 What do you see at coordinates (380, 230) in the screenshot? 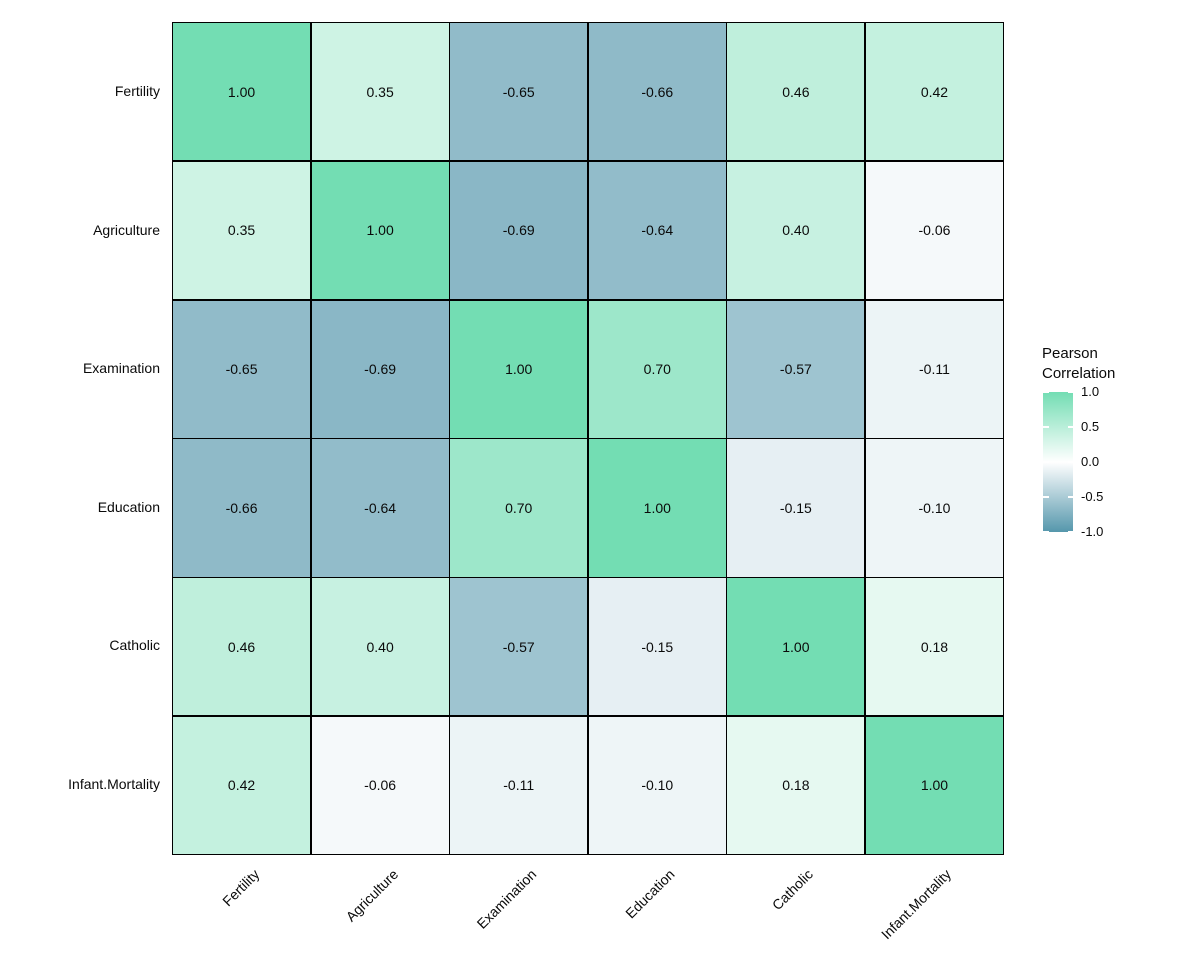
I see `heatmap-cell-agriculture-agriculture: 1.00` at bounding box center [380, 230].